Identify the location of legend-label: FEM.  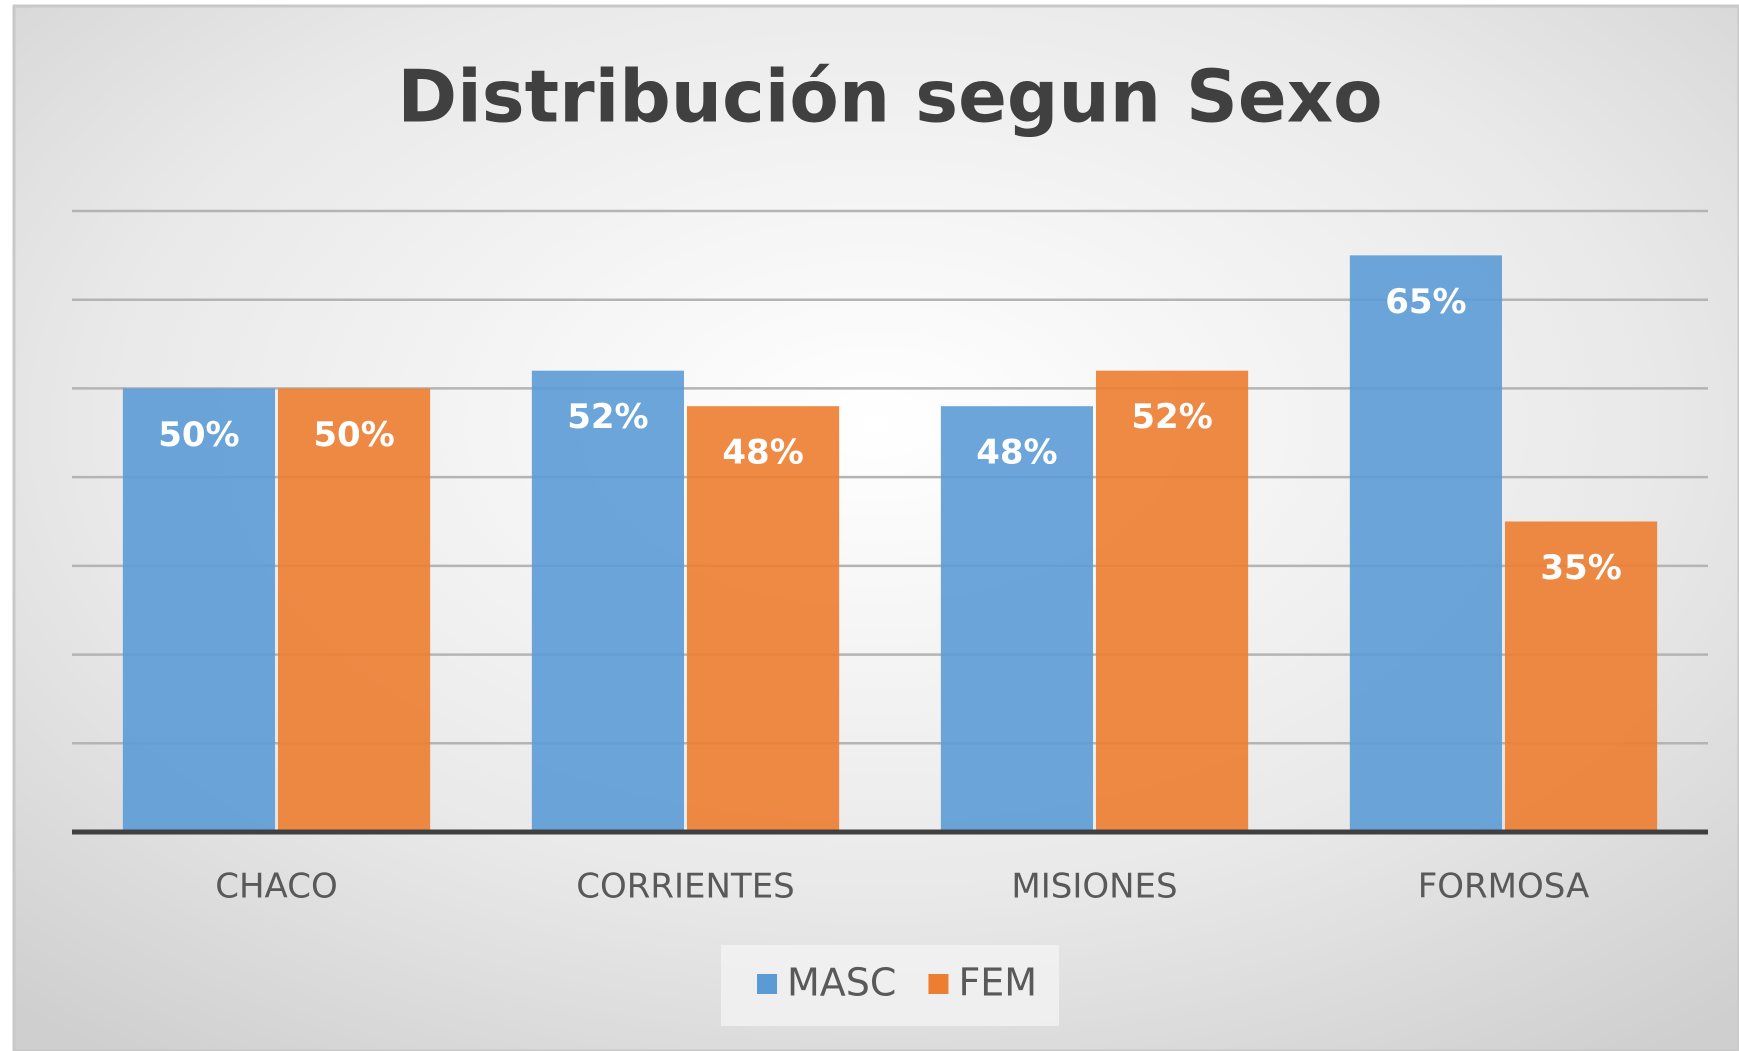
(997, 983).